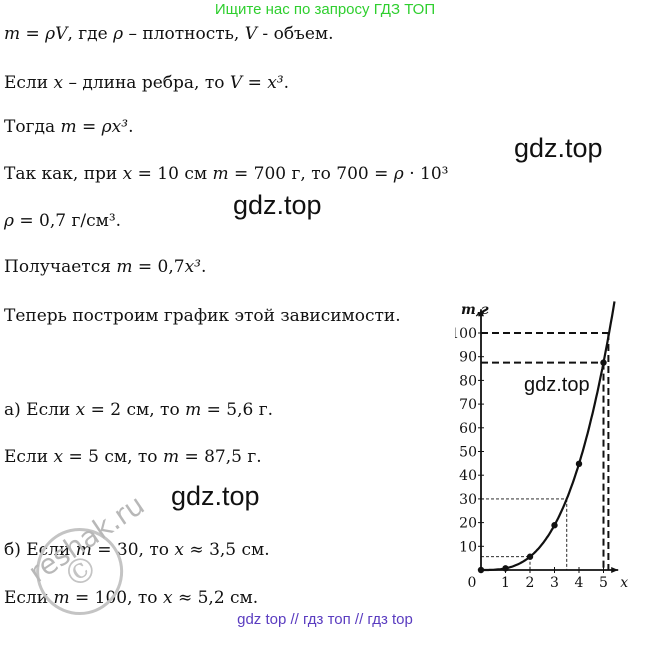  I want to click on x-axis-arrow-icon, so click(615, 570).